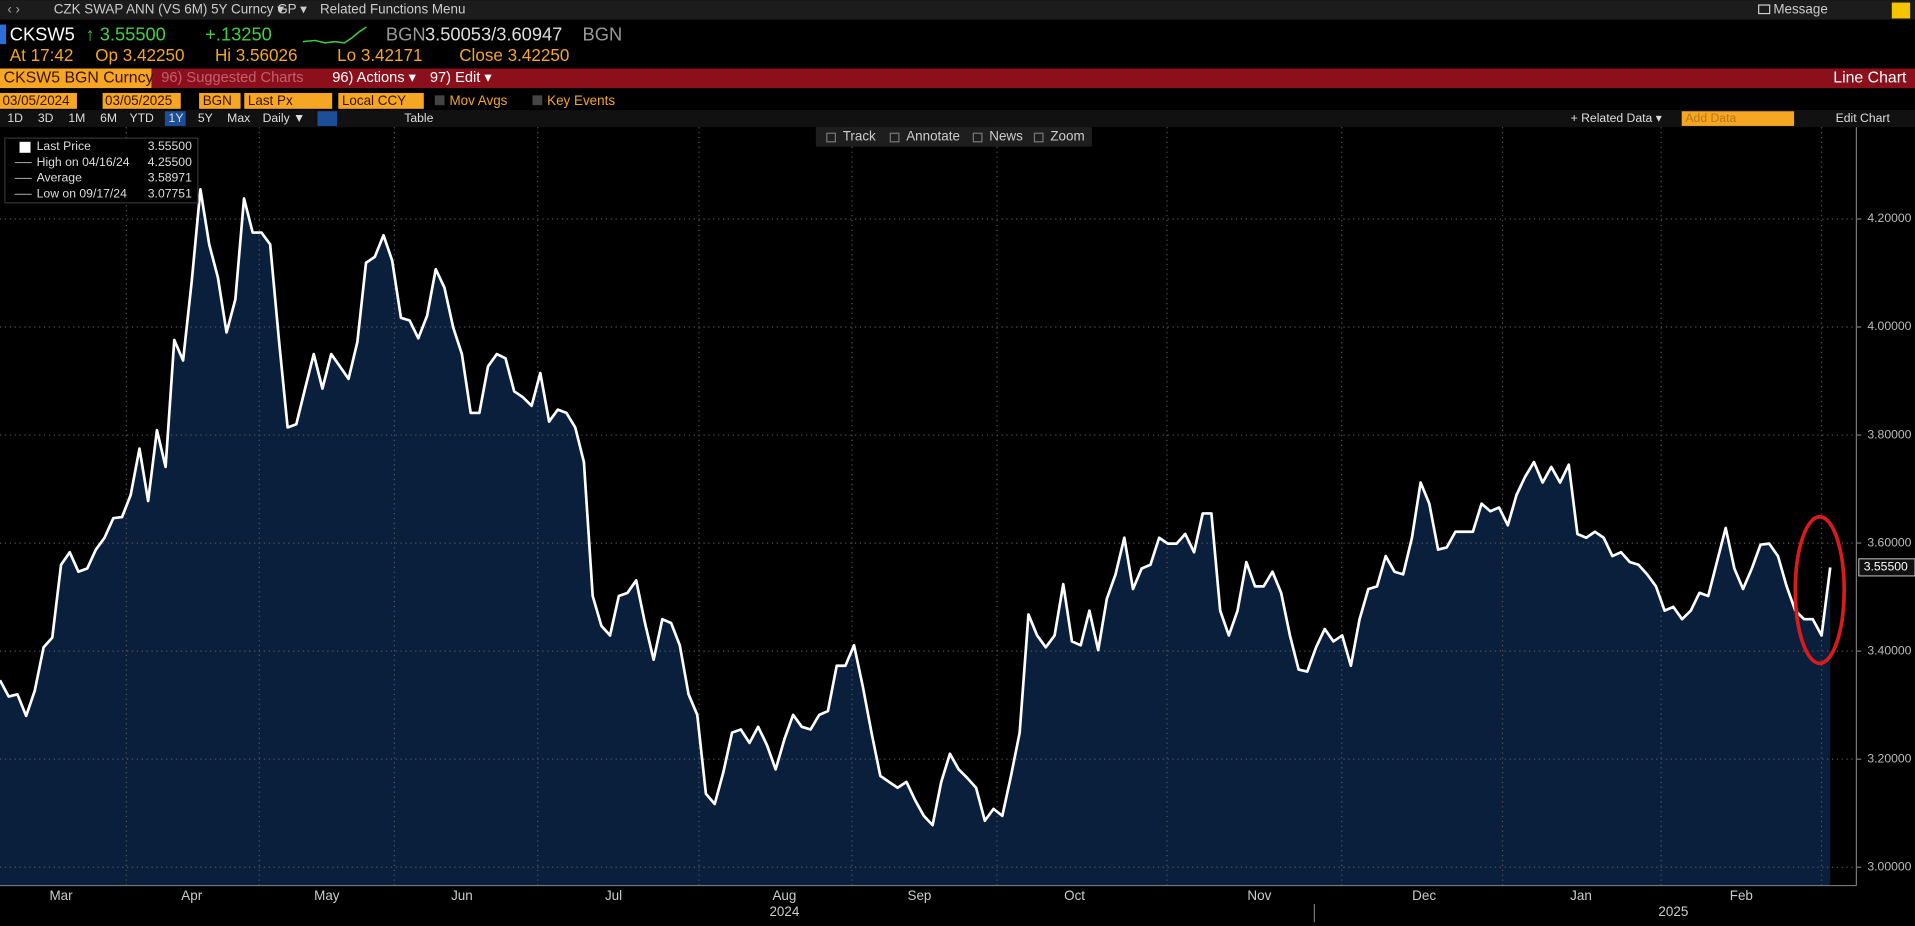  What do you see at coordinates (170, 162) in the screenshot?
I see `legend-value: 4.25500` at bounding box center [170, 162].